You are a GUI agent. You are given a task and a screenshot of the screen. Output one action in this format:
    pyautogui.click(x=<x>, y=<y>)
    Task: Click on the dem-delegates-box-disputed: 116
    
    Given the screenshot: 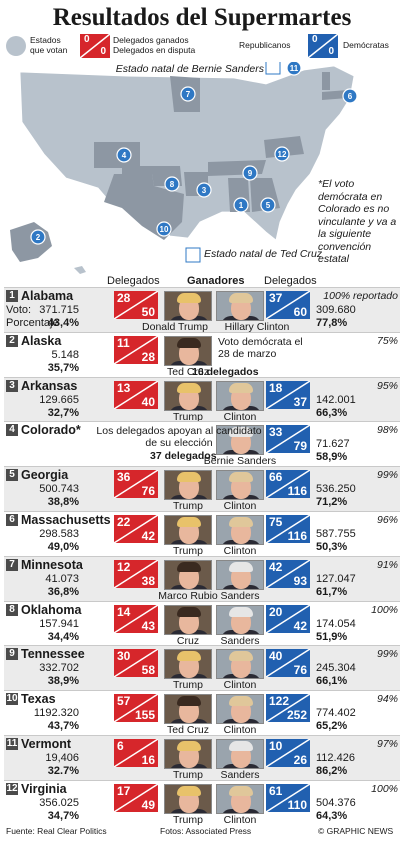 What is the action you would take?
    pyautogui.click(x=297, y=535)
    